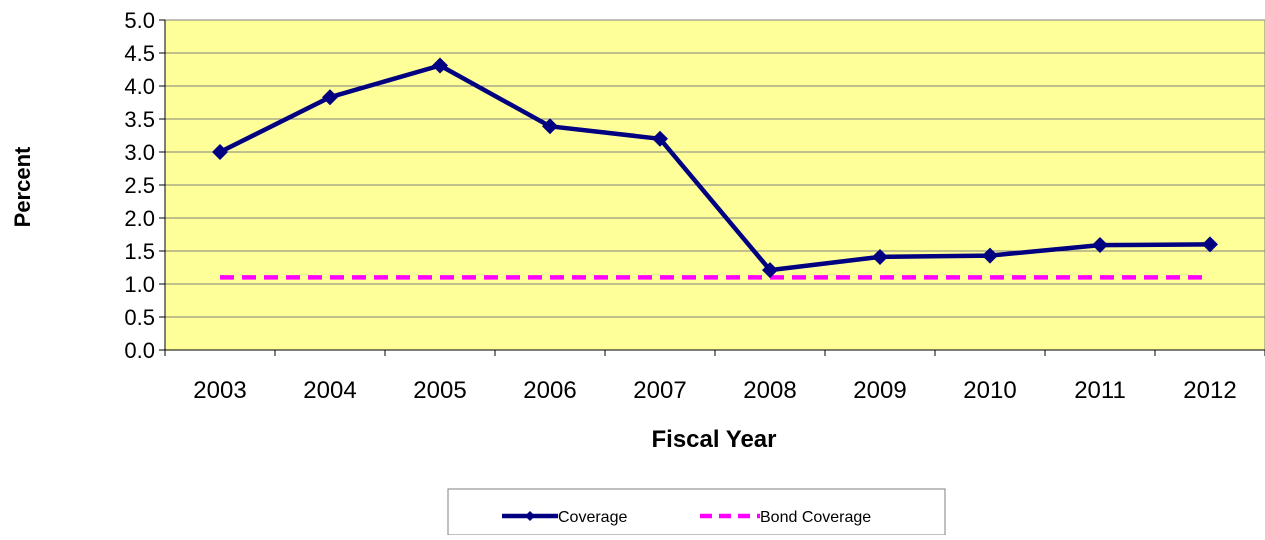 This screenshot has height=540, width=1265. What do you see at coordinates (714, 439) in the screenshot?
I see `x-axis-title: Fiscal Year` at bounding box center [714, 439].